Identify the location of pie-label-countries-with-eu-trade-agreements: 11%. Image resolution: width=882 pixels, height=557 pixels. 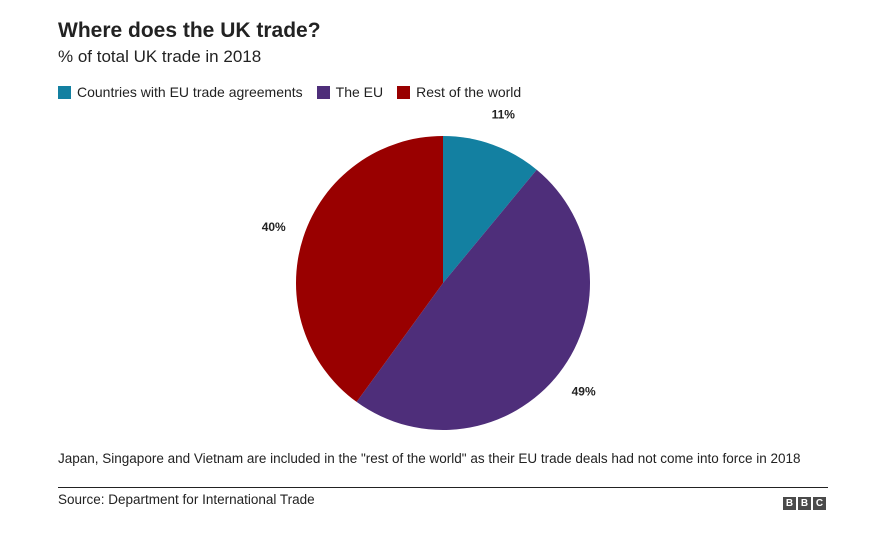
(504, 115).